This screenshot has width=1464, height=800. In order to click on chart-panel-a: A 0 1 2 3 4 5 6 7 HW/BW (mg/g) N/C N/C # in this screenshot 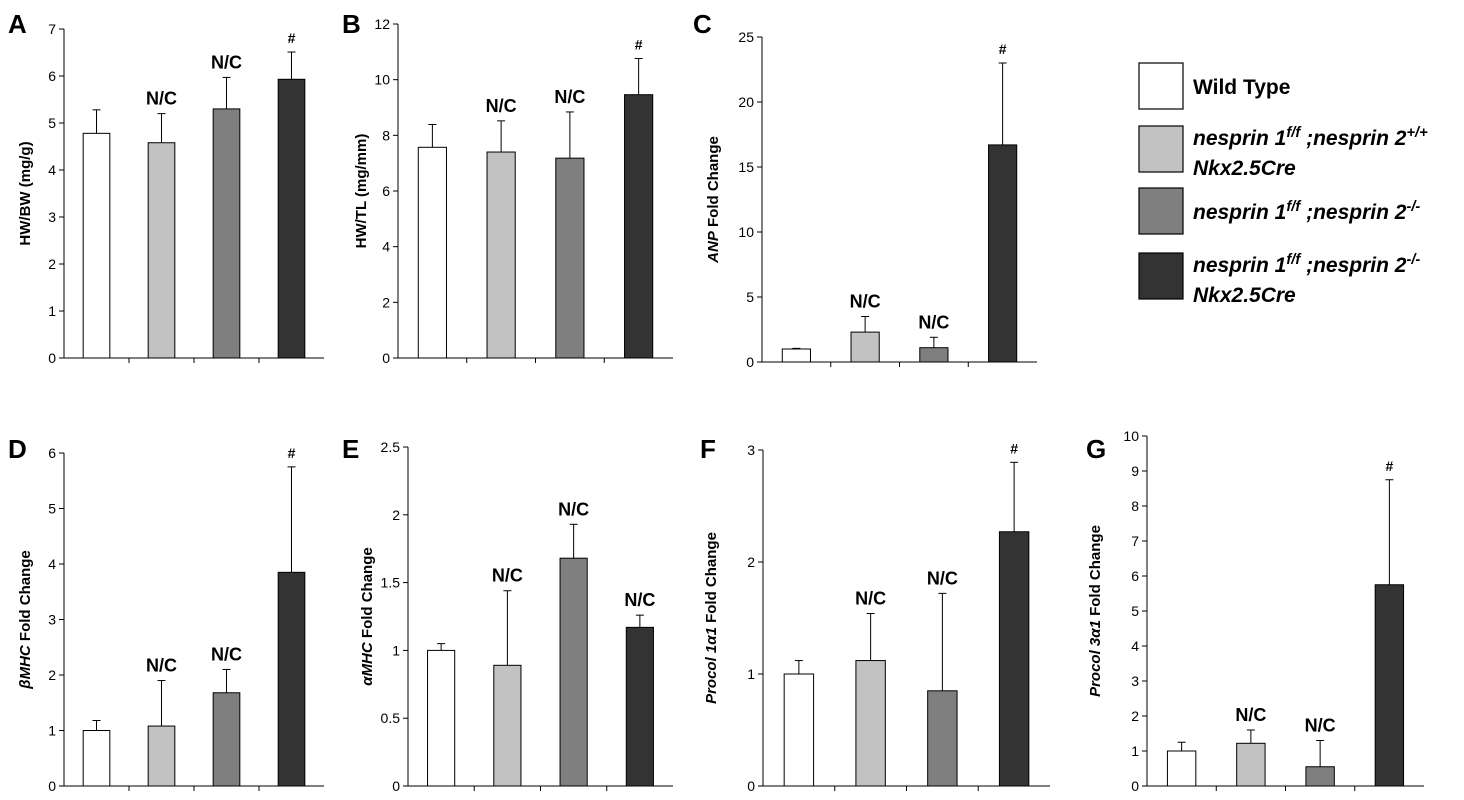, I will do `click(166, 187)`.